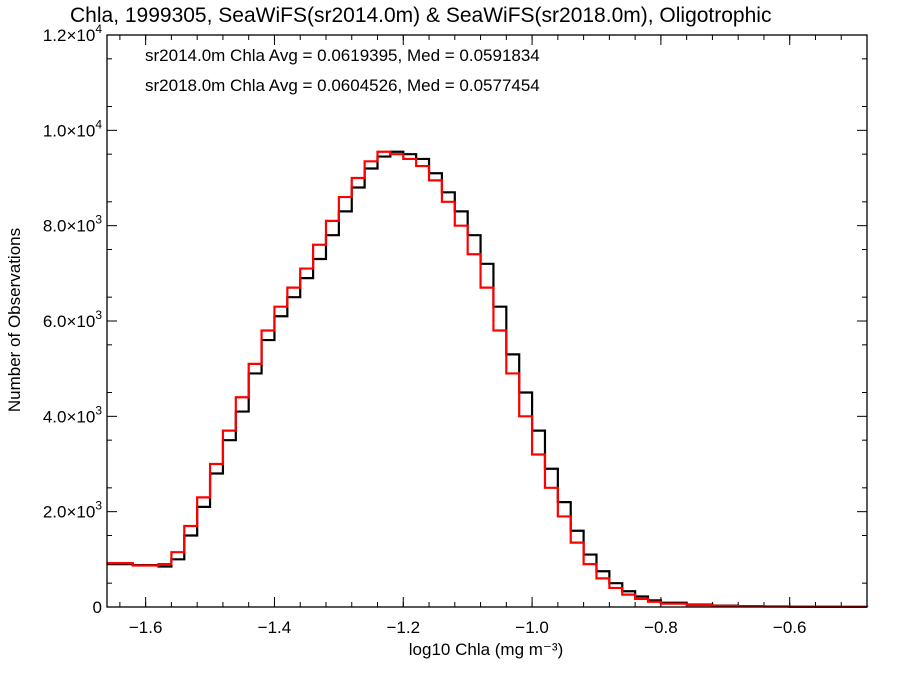 This screenshot has width=900, height=675. I want to click on y-tick-label: 1.0×10⁴, so click(72, 128).